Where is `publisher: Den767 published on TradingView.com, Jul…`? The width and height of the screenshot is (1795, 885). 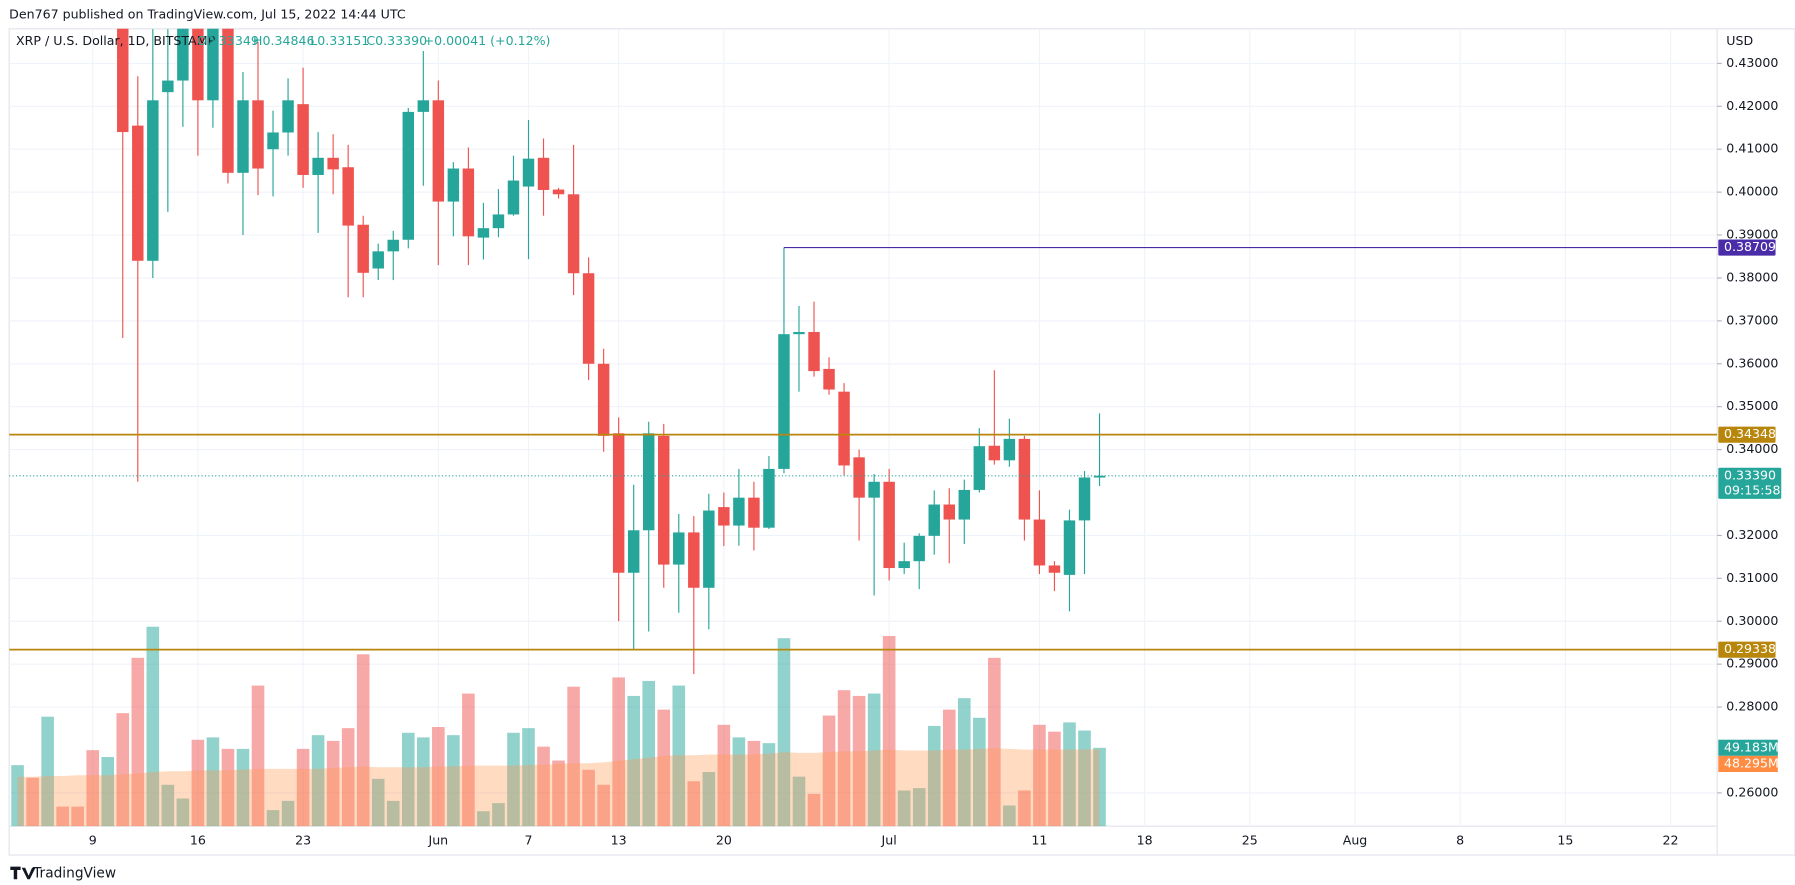
publisher: Den767 published on TradingView.com, Jul… is located at coordinates (207, 13).